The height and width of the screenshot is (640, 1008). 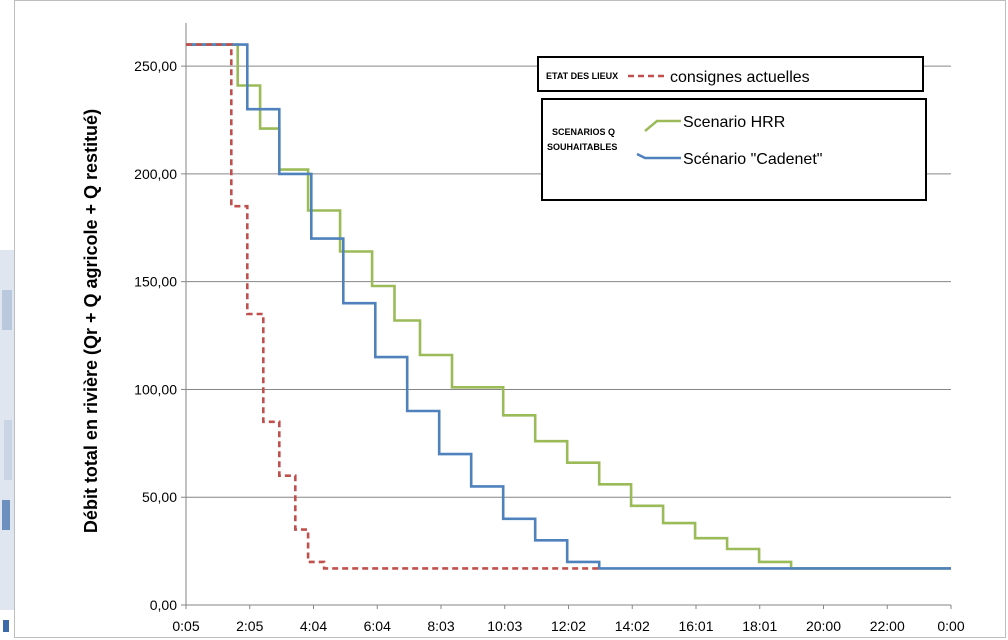 What do you see at coordinates (7, 441) in the screenshot?
I see `background-image-fragment` at bounding box center [7, 441].